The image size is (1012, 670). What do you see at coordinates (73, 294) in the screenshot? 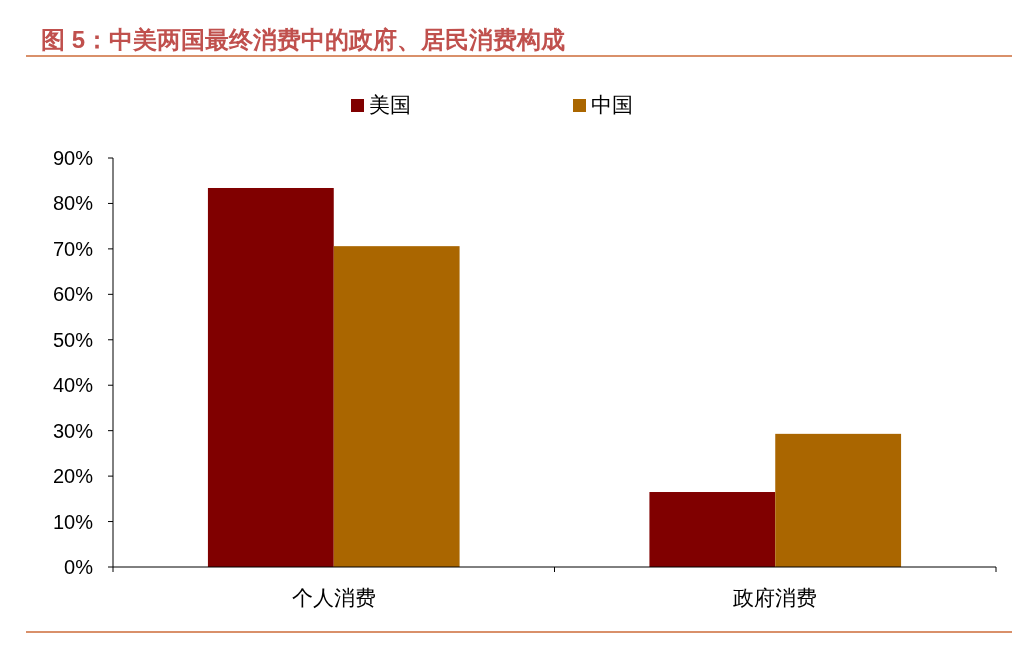
I see `y-tick-label: 60%` at bounding box center [73, 294].